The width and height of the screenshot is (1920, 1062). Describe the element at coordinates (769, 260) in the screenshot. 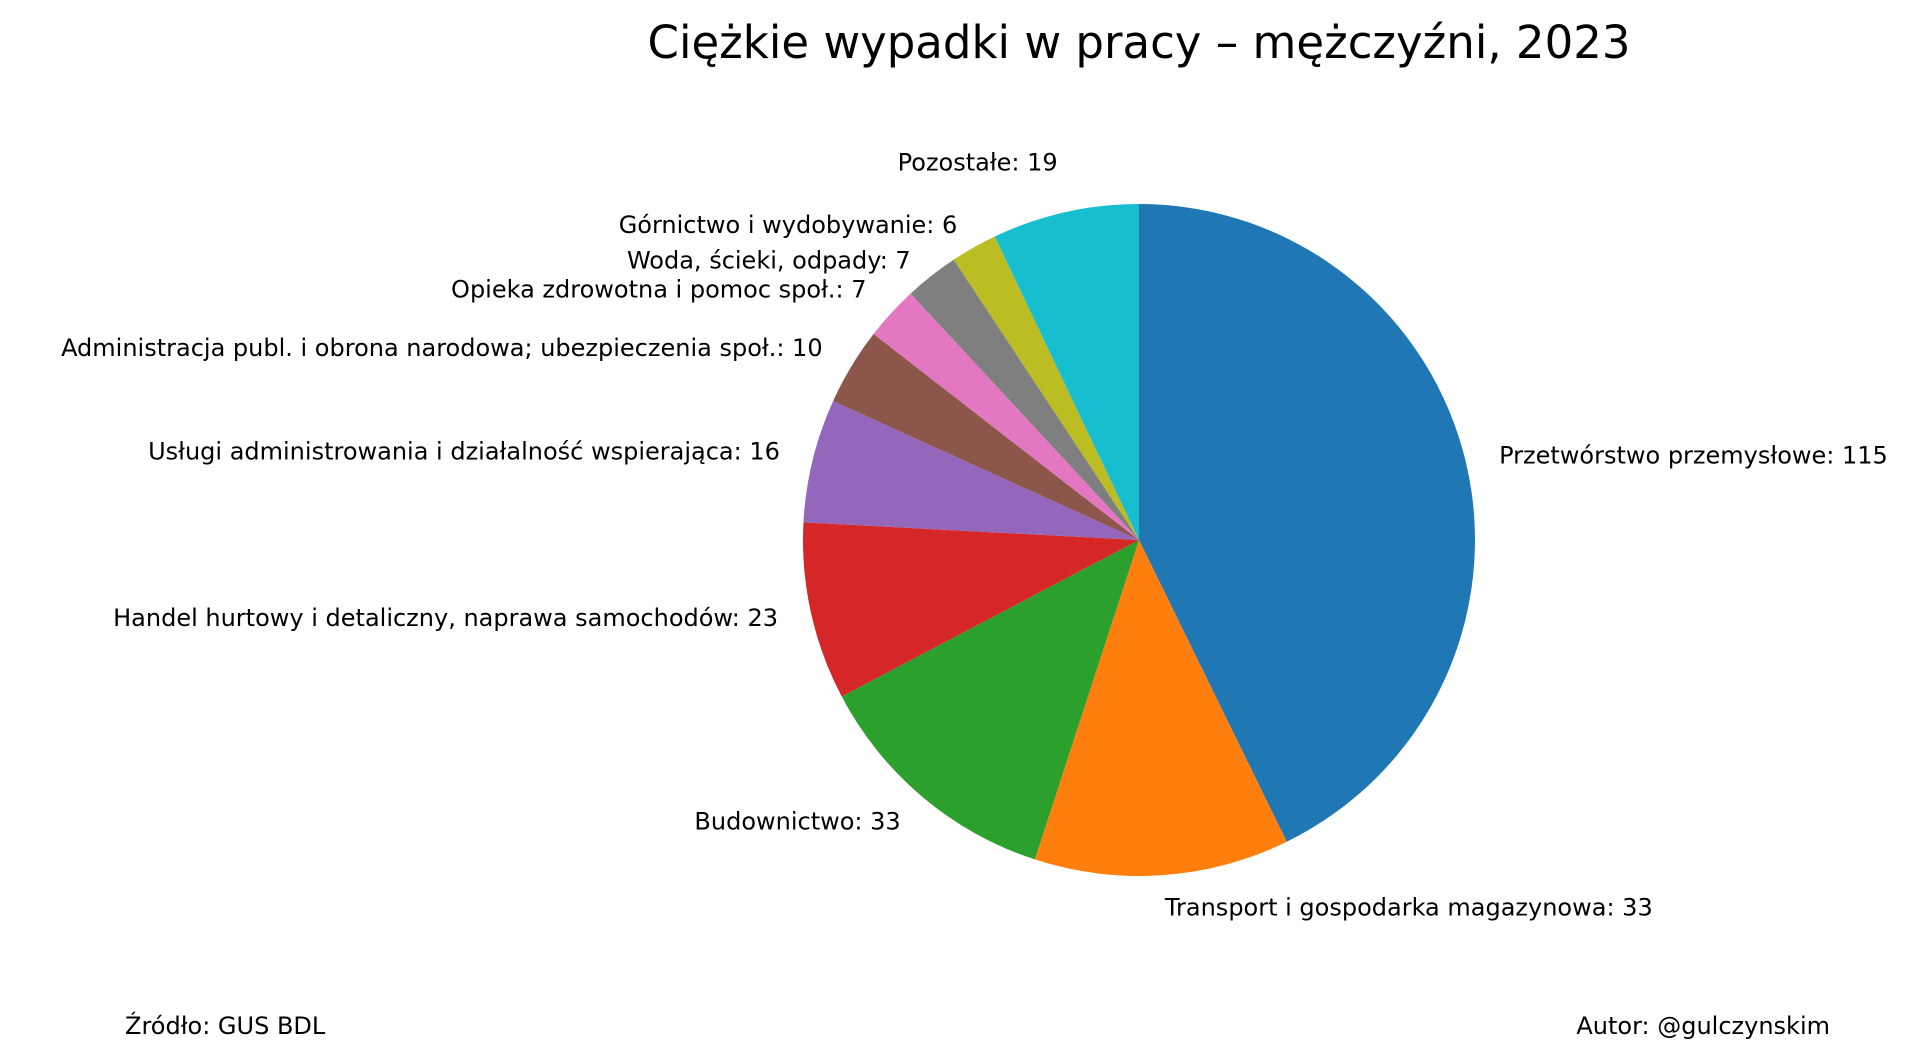

I see `slice-label-8: Woda, ścieki, odpady: 7` at that location.